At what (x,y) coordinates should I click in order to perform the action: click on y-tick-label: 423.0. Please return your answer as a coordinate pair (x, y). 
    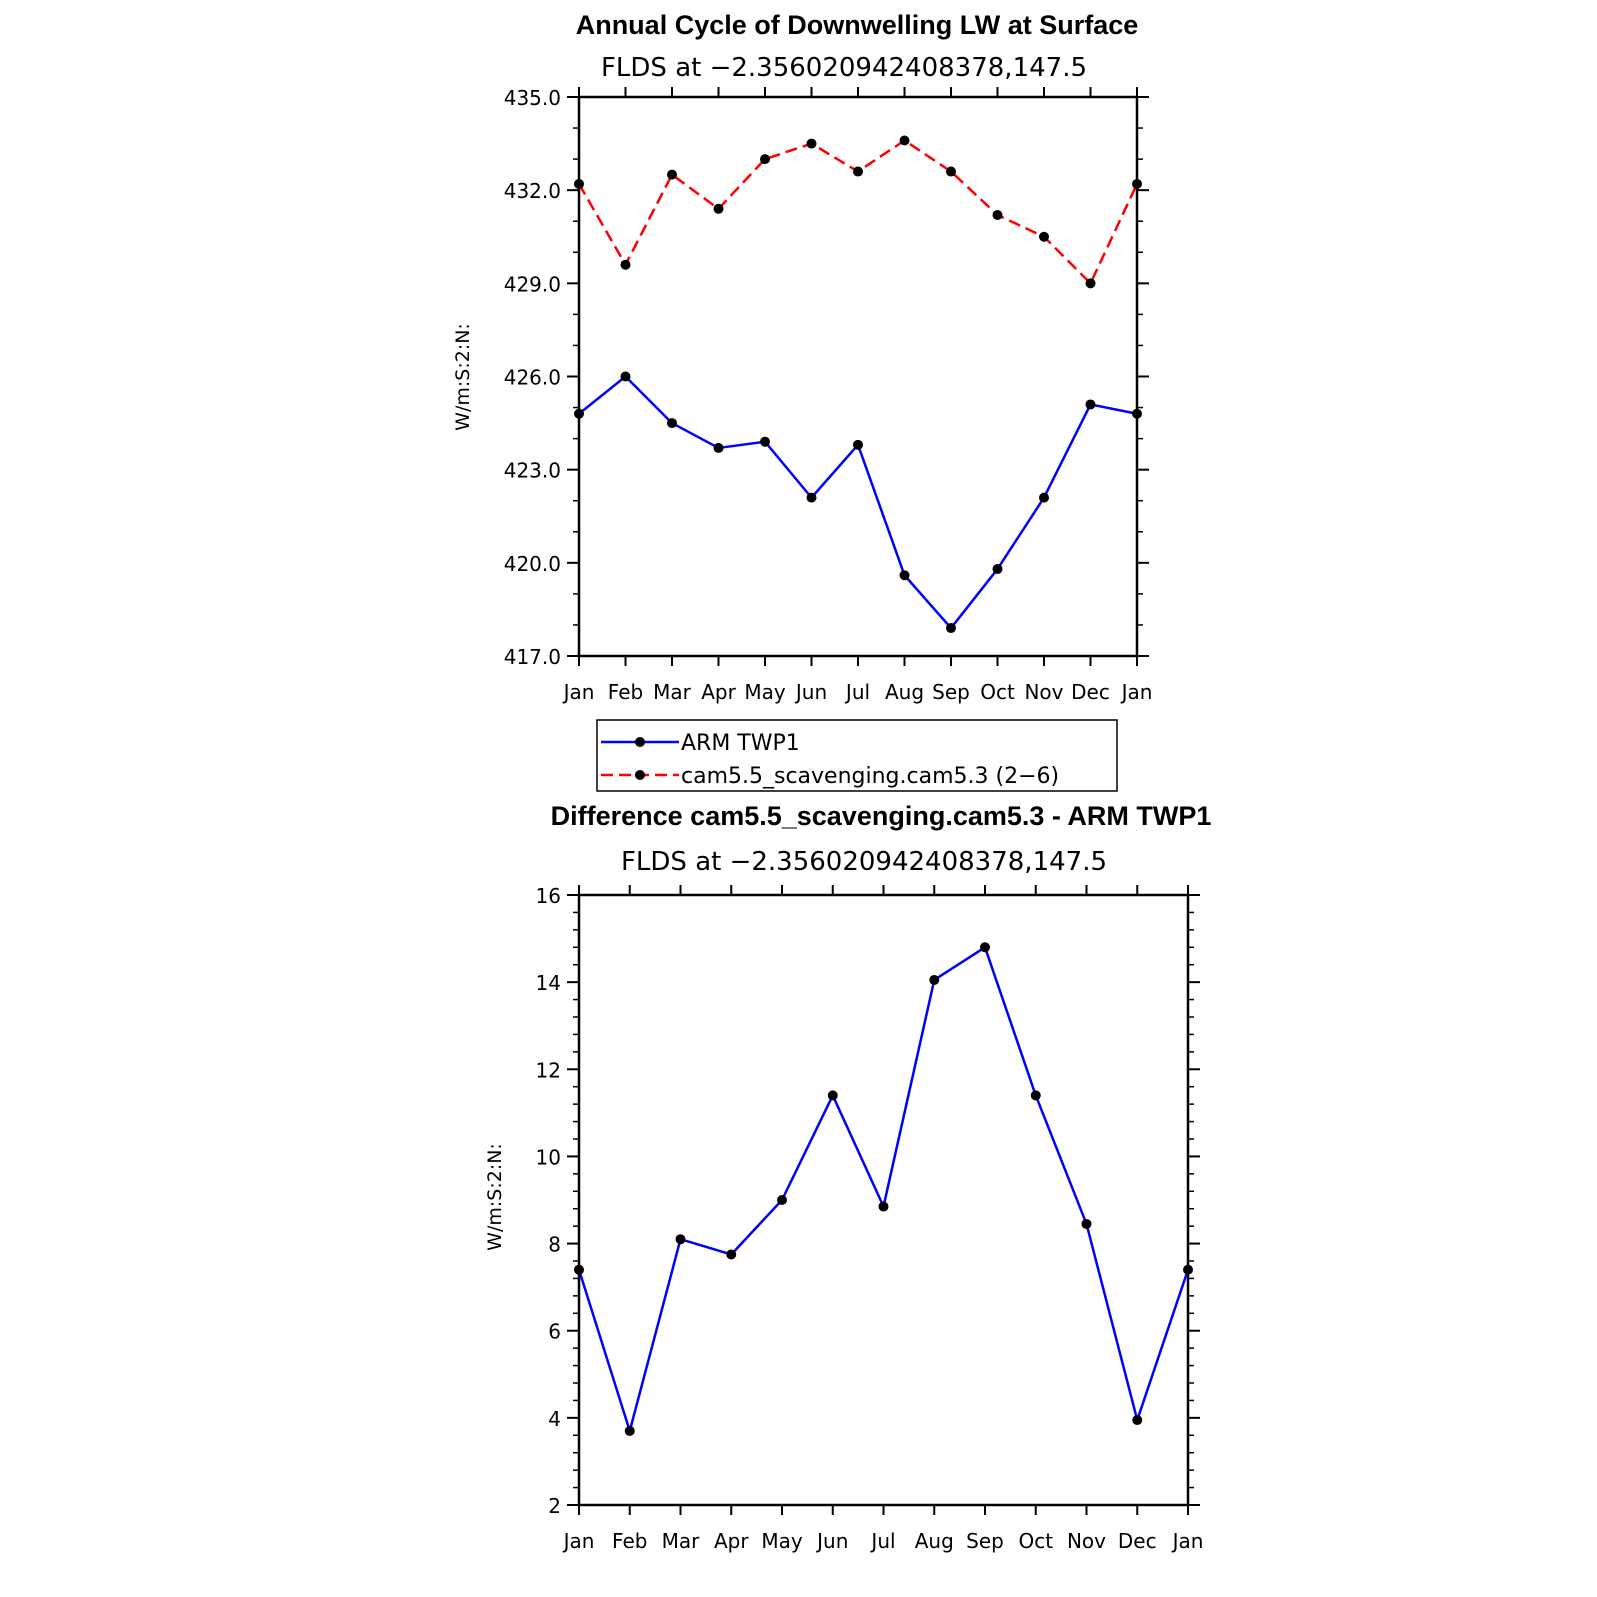
    Looking at the image, I should click on (532, 471).